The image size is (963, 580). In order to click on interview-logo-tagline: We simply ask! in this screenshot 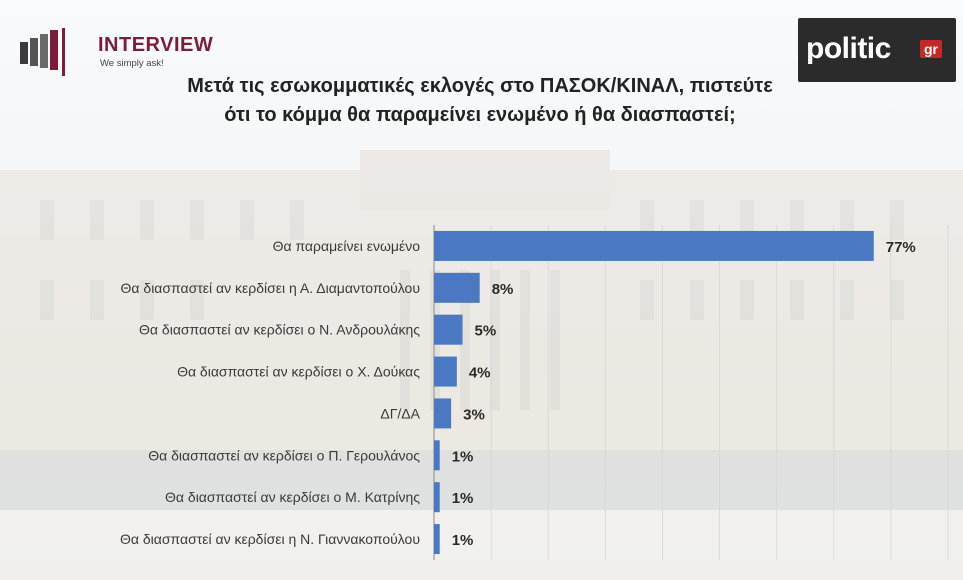, I will do `click(132, 63)`.